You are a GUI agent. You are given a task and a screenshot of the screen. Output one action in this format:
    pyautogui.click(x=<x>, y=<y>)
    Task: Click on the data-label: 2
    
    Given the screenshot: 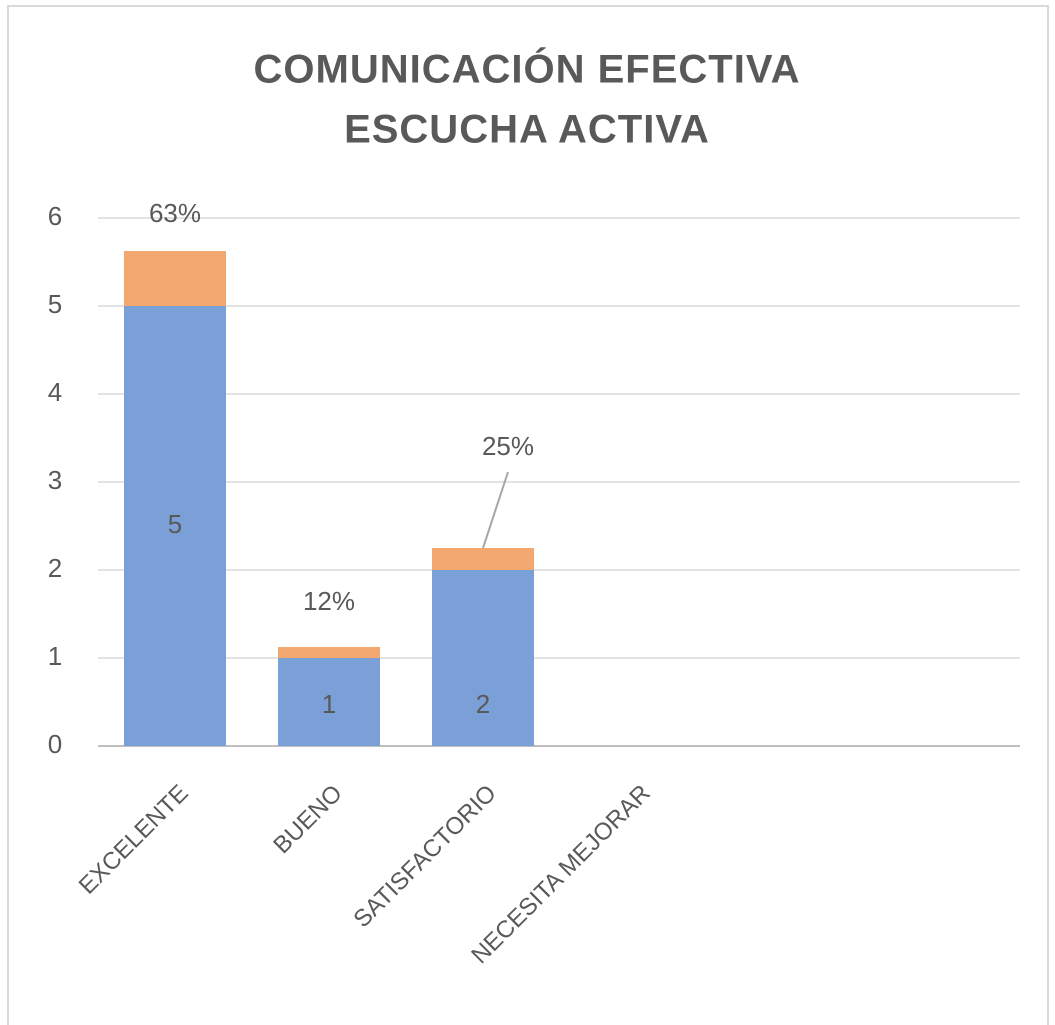 What is the action you would take?
    pyautogui.click(x=483, y=704)
    